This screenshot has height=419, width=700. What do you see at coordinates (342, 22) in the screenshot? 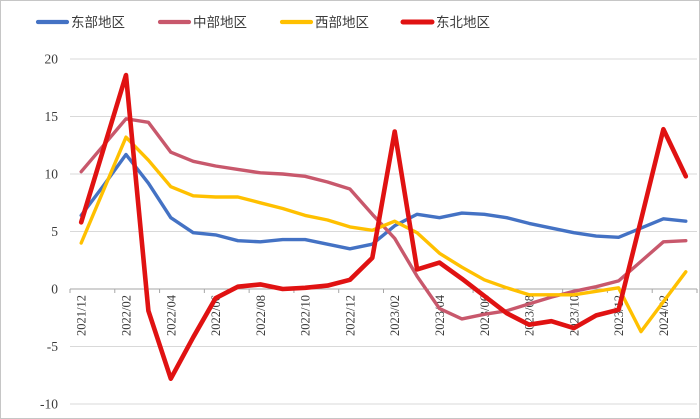
I see `legend-label-2: 西部地区` at bounding box center [342, 22].